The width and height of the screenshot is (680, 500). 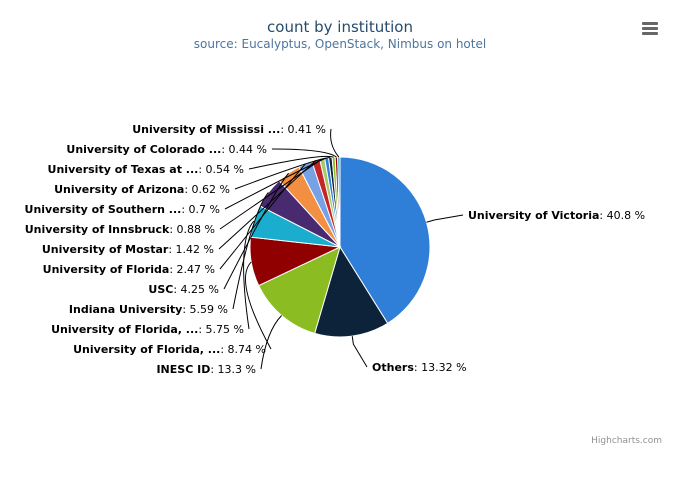 I want to click on hamburger-menu-icon, so click(x=650, y=29).